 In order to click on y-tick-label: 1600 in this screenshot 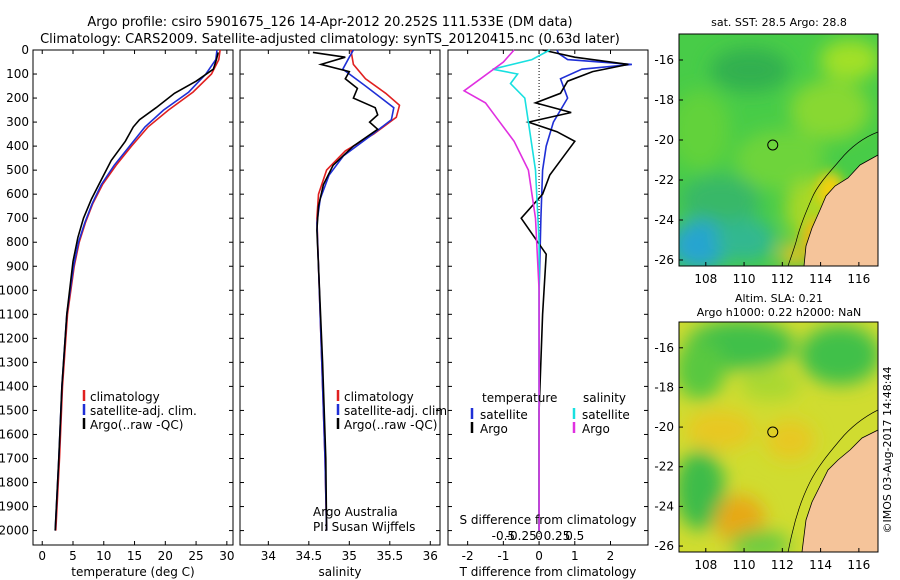, I will do `click(14, 434)`.